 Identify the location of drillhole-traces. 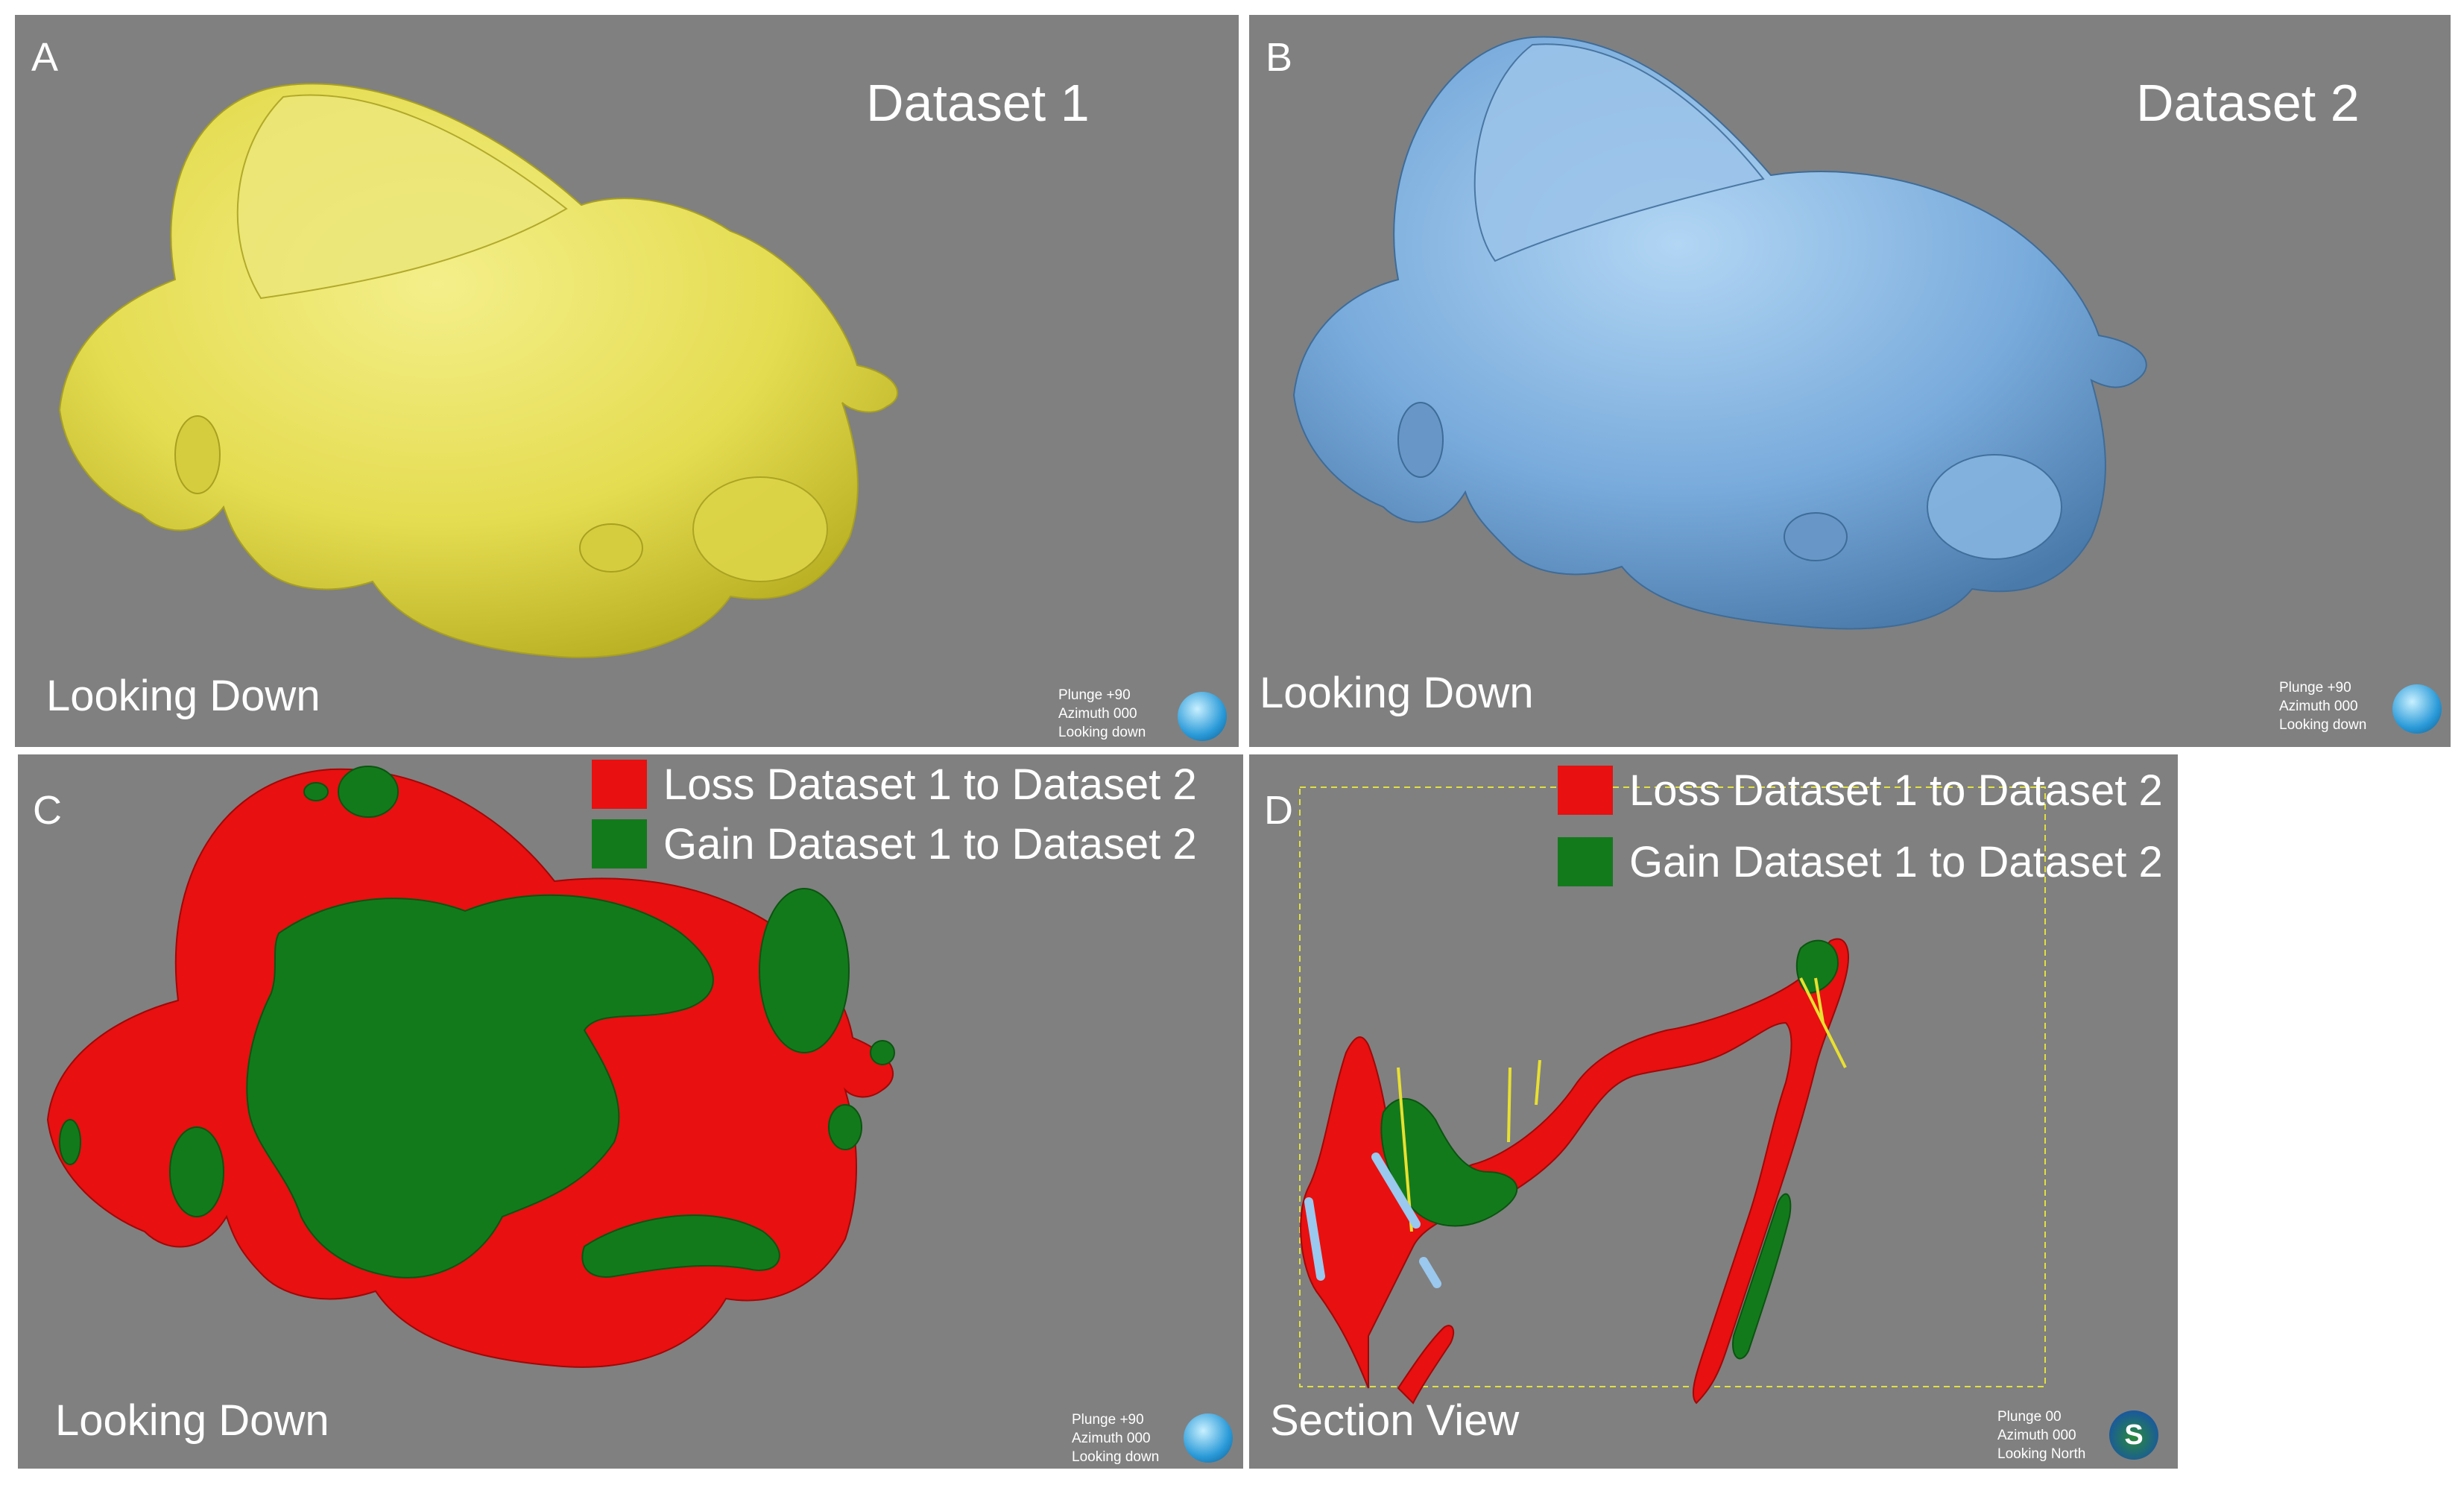
(1622, 1104).